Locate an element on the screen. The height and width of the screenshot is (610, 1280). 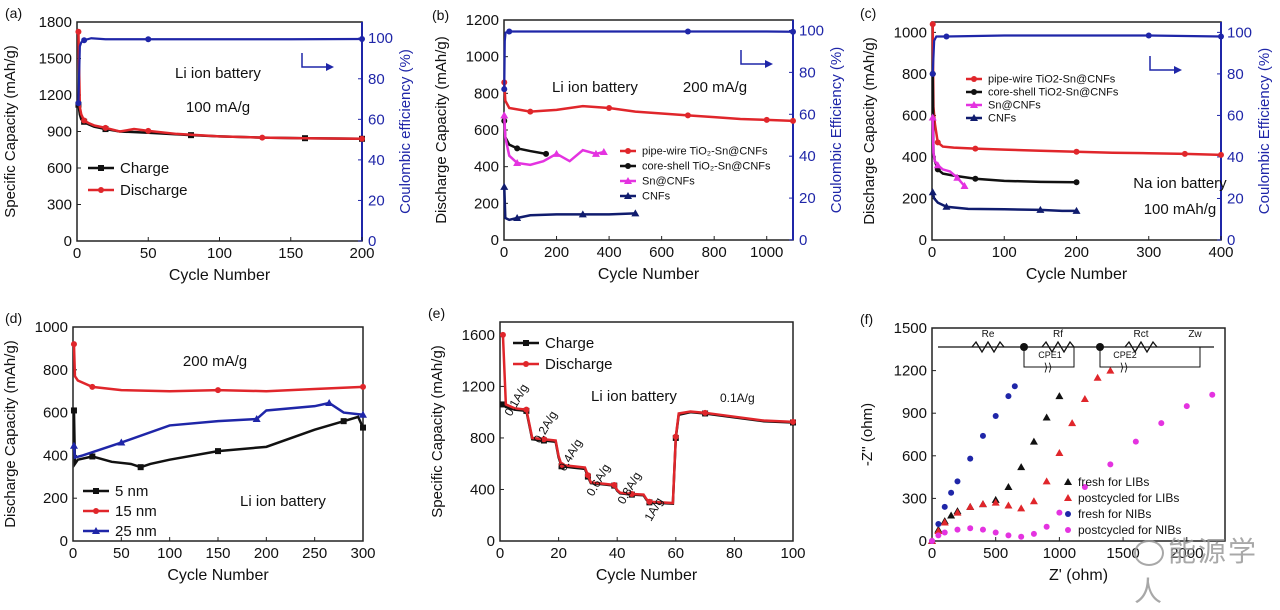
panel-label: (d) is located at coordinates (13, 318).